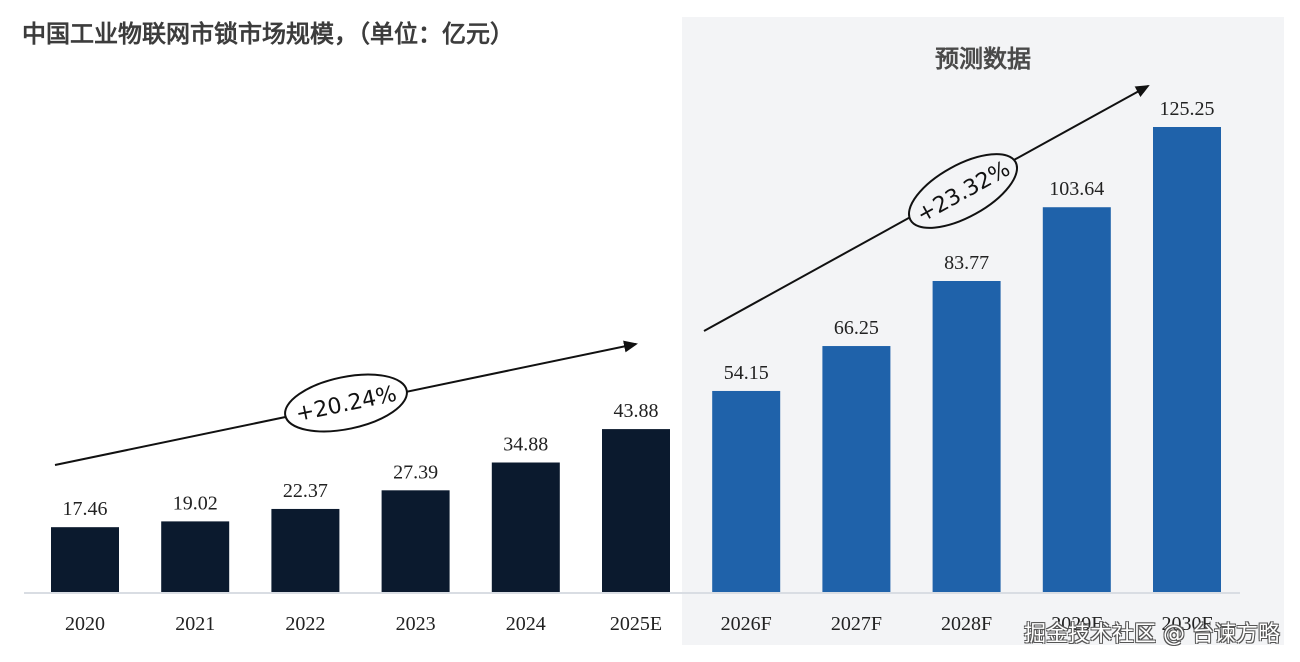 The width and height of the screenshot is (1300, 662). I want to click on x-tick-2020: 2020, so click(85, 624).